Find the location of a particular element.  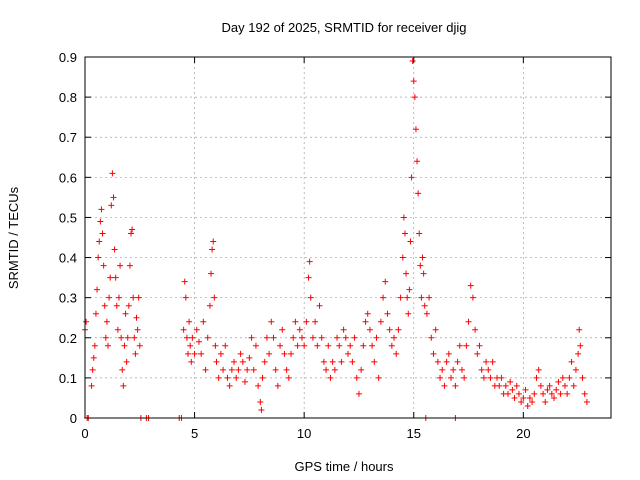

x-tick-label: 15 is located at coordinates (414, 433).